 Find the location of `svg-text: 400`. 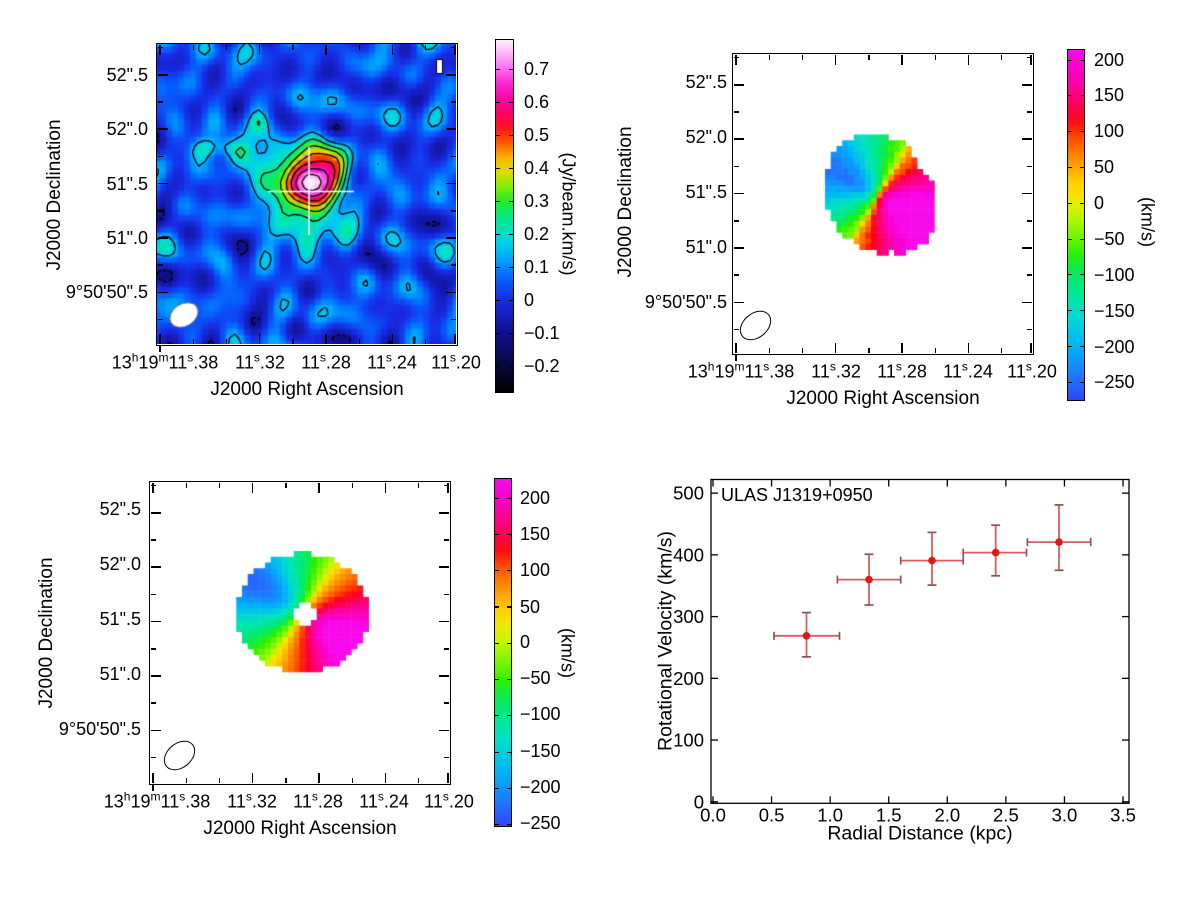

svg-text: 400 is located at coordinates (688, 554).